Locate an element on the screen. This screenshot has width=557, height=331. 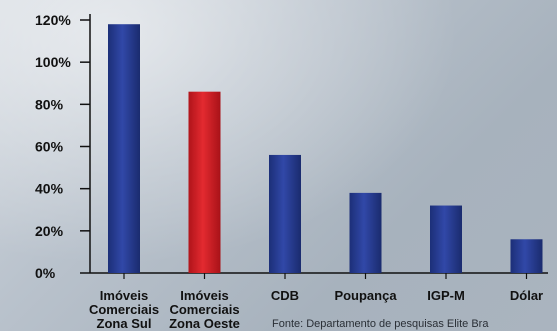
x-tick-label: Poupança is located at coordinates (365, 295).